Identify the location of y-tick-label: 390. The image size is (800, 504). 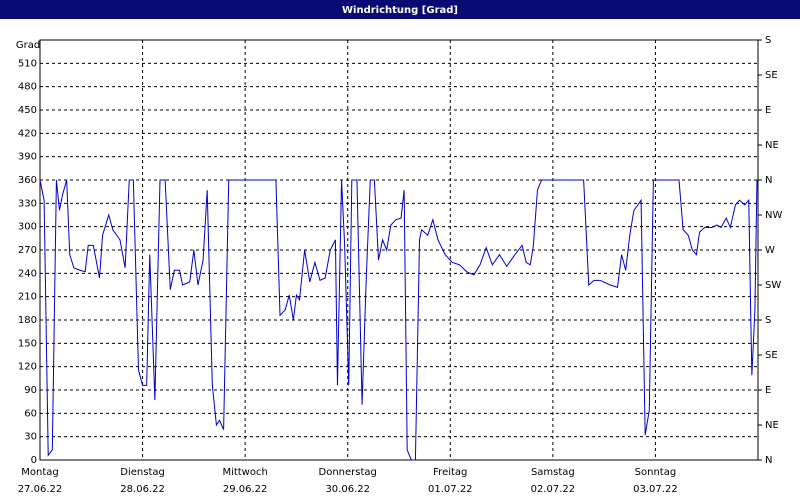
(27, 157).